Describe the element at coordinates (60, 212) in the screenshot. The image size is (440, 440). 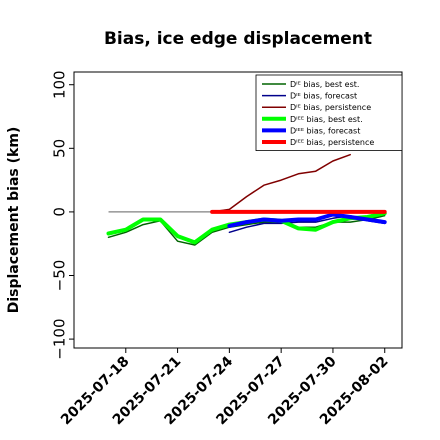
I see `y-tick-label: 0` at that location.